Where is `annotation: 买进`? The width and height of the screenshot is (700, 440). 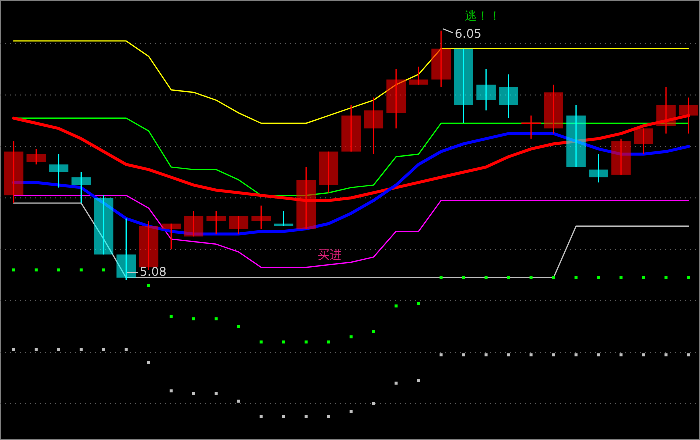 annotation: 买进 is located at coordinates (330, 255).